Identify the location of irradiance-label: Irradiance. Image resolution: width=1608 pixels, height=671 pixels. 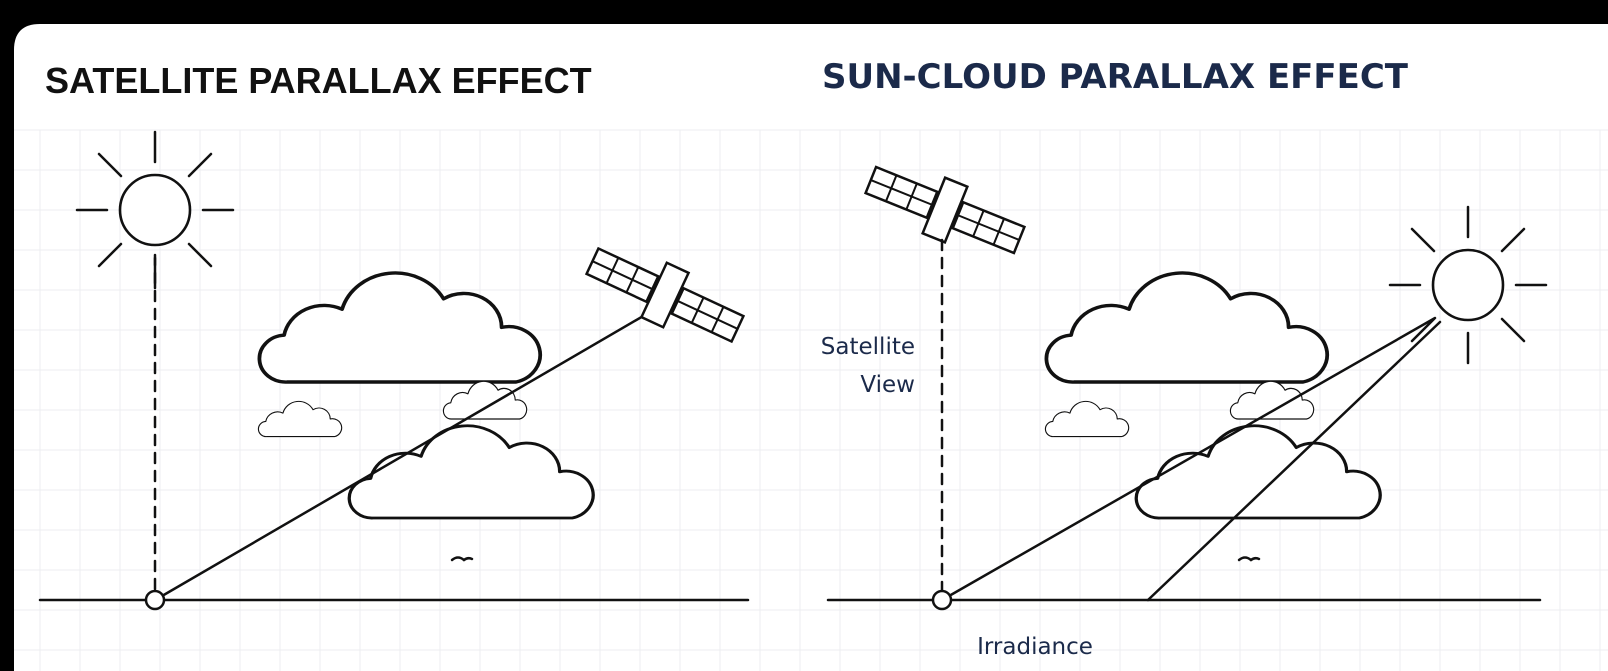
(1035, 647).